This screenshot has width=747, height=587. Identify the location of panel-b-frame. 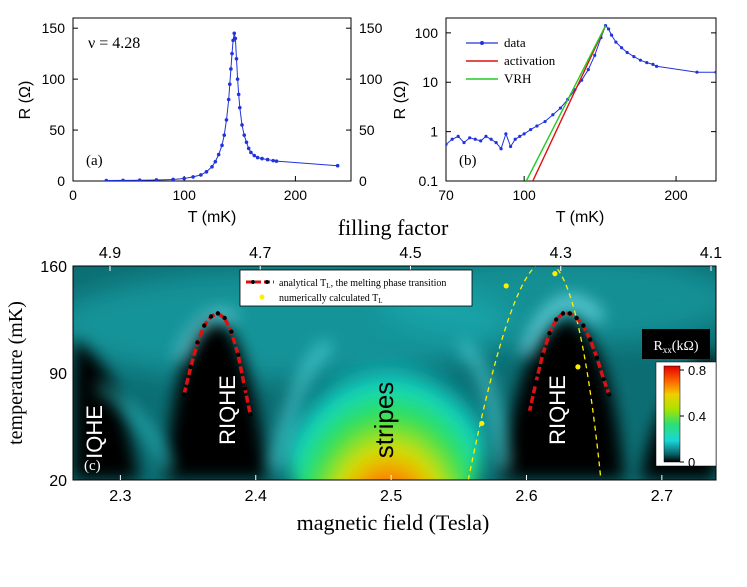
(581, 99).